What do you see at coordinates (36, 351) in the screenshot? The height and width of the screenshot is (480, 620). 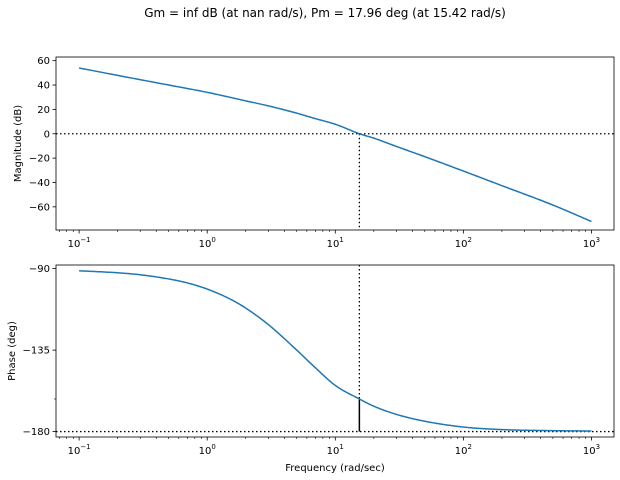 I see `y-tick-label: −135` at bounding box center [36, 351].